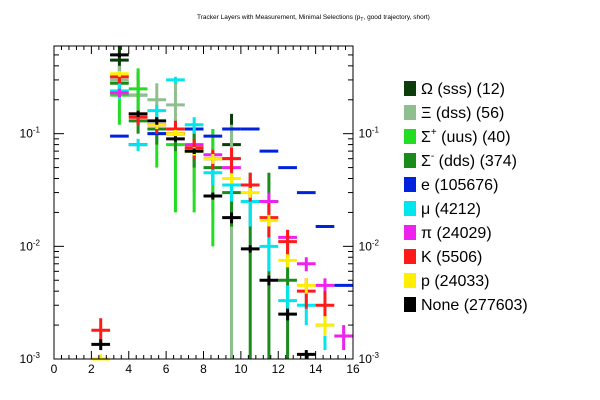 The width and height of the screenshot is (600, 400). What do you see at coordinates (54, 369) in the screenshot?
I see `x-tick-label: 0` at bounding box center [54, 369].